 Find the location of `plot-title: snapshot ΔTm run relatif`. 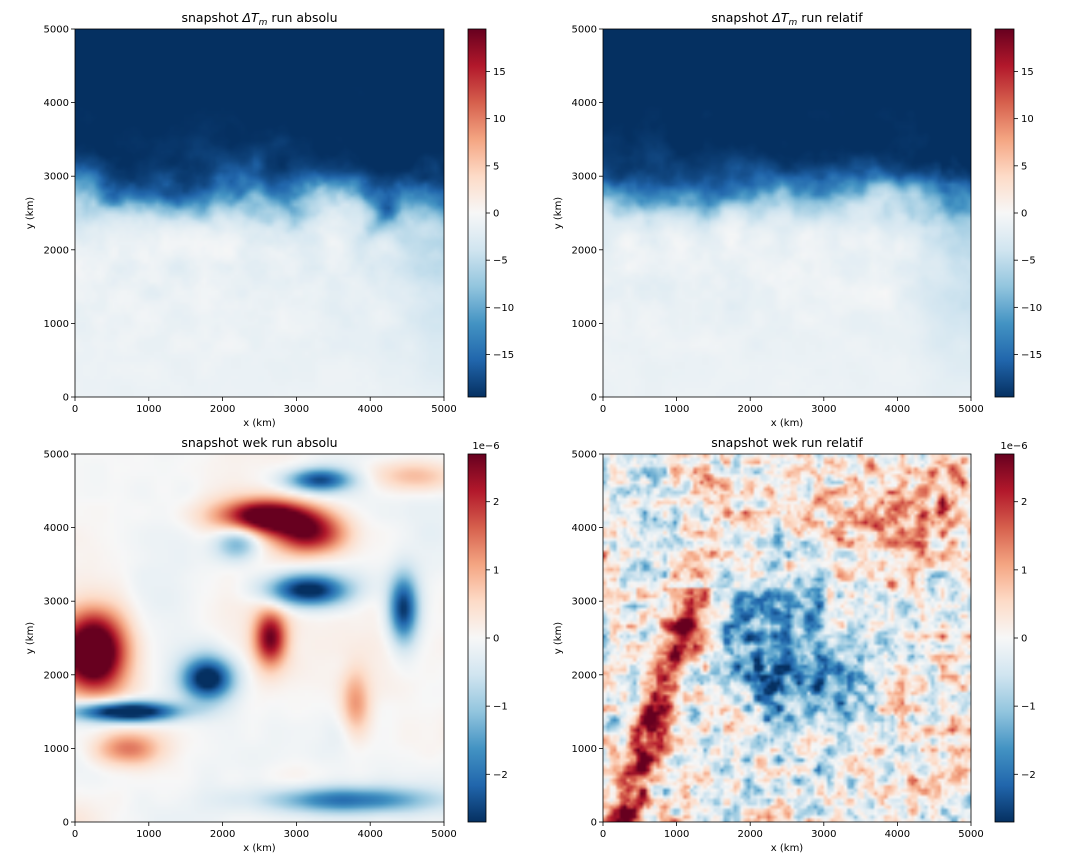

plot-title: snapshot ΔTm run relatif is located at coordinates (787, 19).